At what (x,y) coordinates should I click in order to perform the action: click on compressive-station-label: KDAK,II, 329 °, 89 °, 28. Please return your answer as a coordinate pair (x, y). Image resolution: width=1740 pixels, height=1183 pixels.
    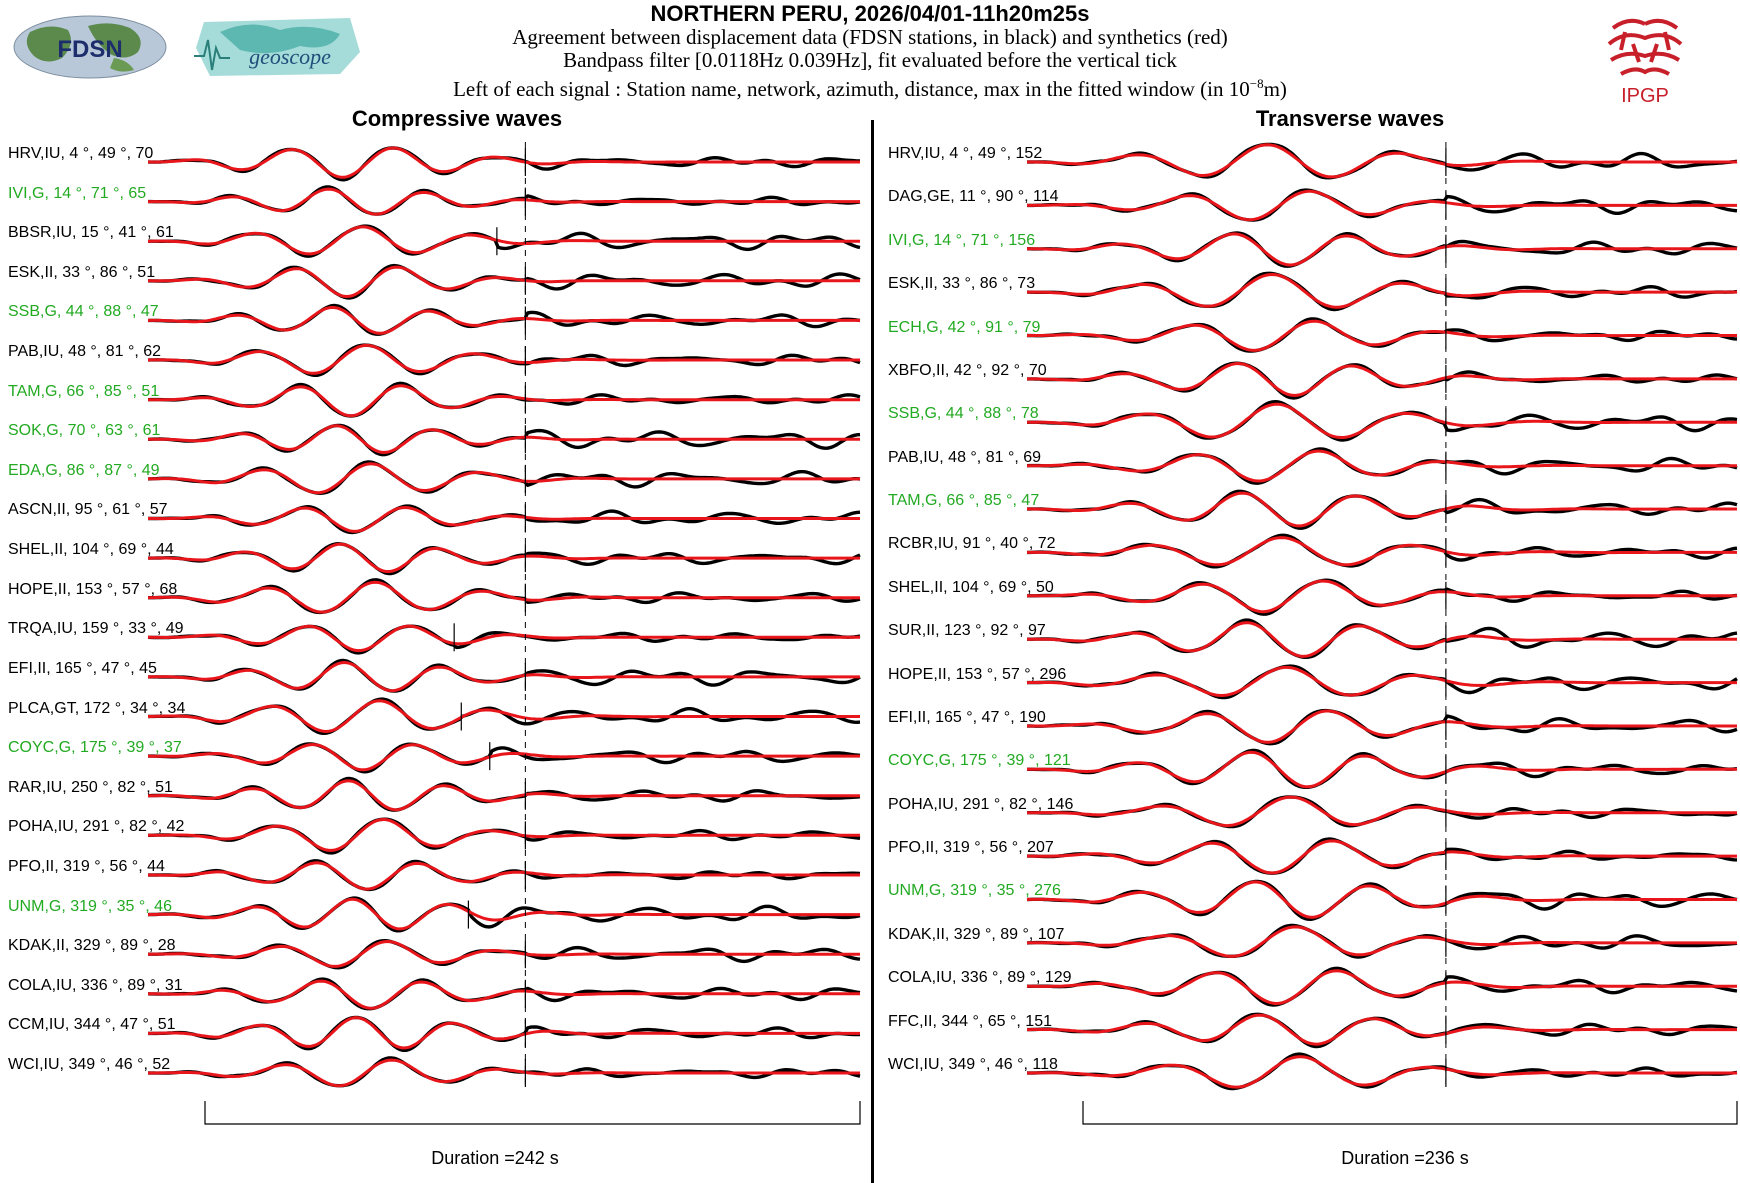
    Looking at the image, I should click on (92, 946).